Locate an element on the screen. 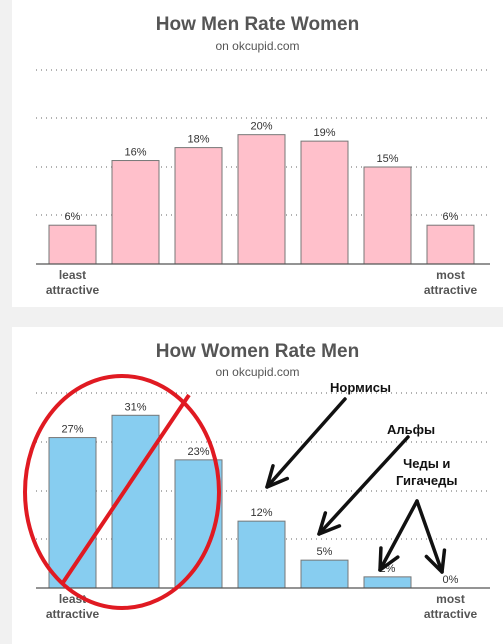  data-label: 15% is located at coordinates (387, 159).